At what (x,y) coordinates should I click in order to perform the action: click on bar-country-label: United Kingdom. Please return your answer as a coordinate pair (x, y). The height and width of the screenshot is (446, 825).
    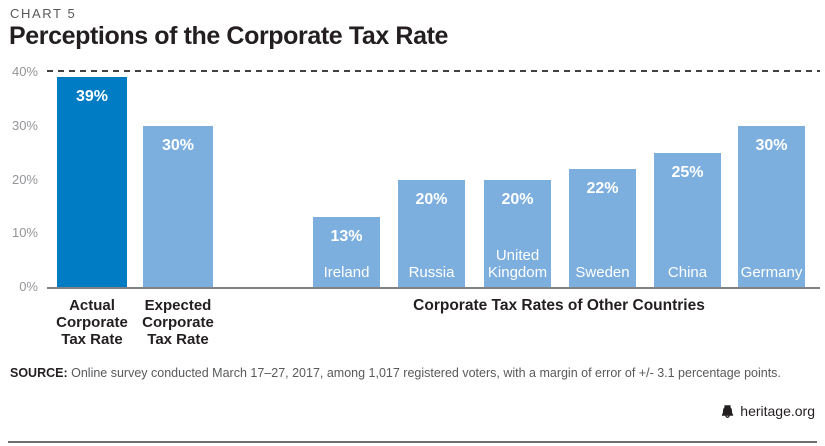
    Looking at the image, I should click on (517, 263).